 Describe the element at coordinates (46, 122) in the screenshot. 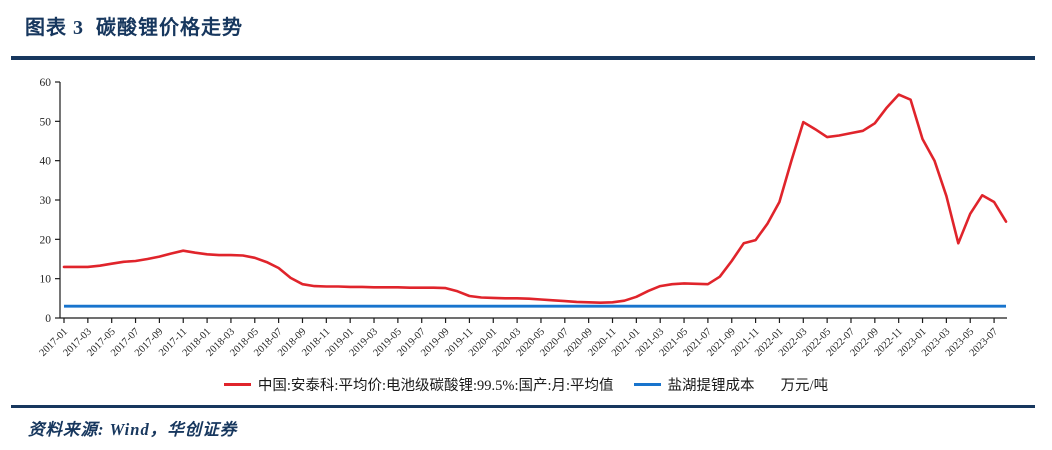

I see `y-tick-label: 50` at that location.